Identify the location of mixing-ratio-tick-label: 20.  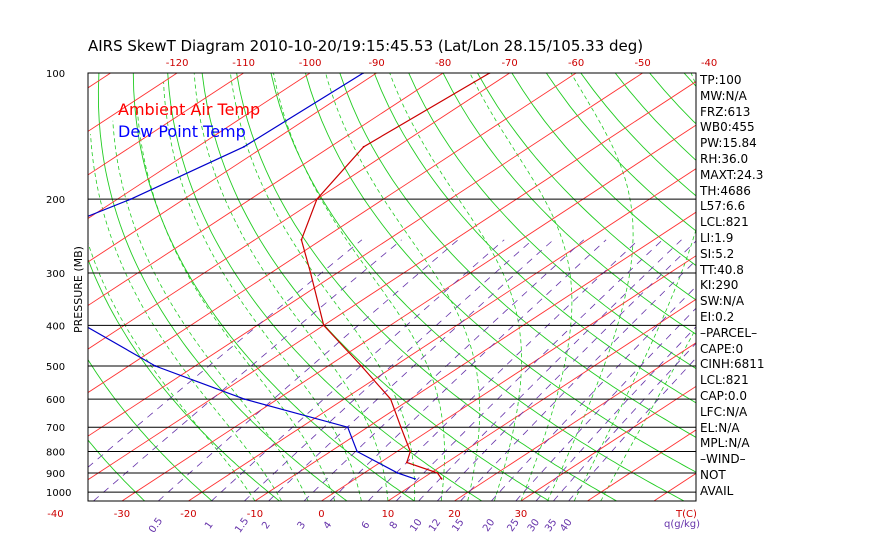
(489, 525).